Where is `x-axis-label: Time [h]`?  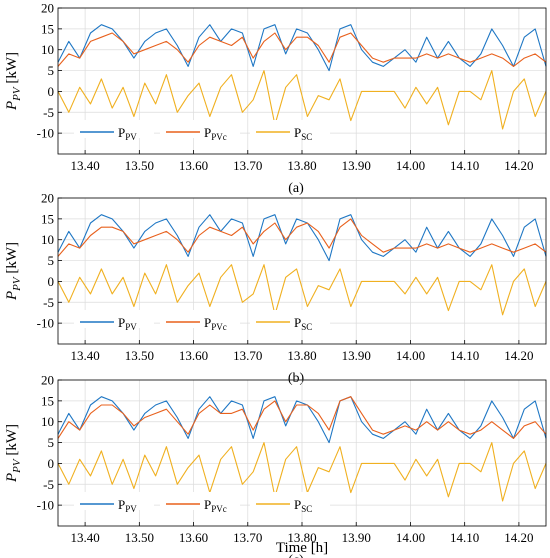
x-axis-label: Time [h] is located at coordinates (302, 548).